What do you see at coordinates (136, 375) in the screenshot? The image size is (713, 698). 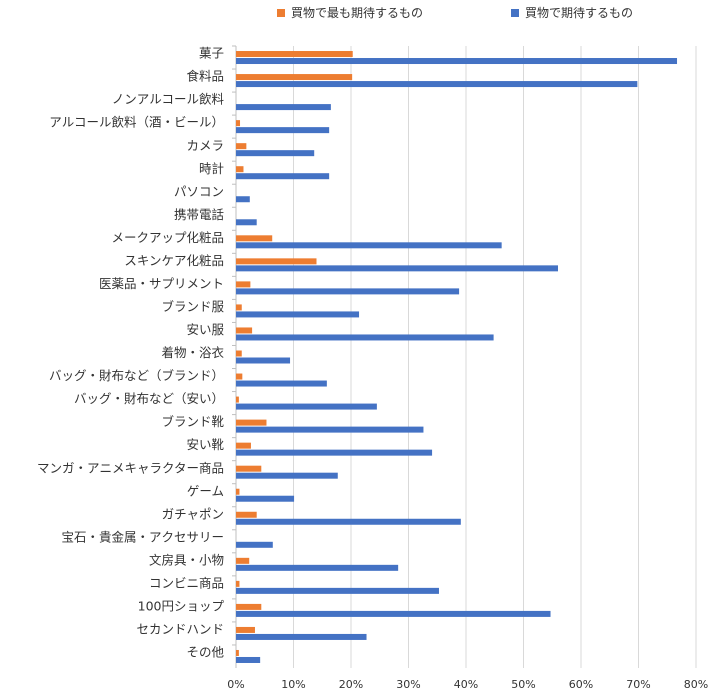 I see `category-label: バッグ・財布など（ブランド）` at bounding box center [136, 375].